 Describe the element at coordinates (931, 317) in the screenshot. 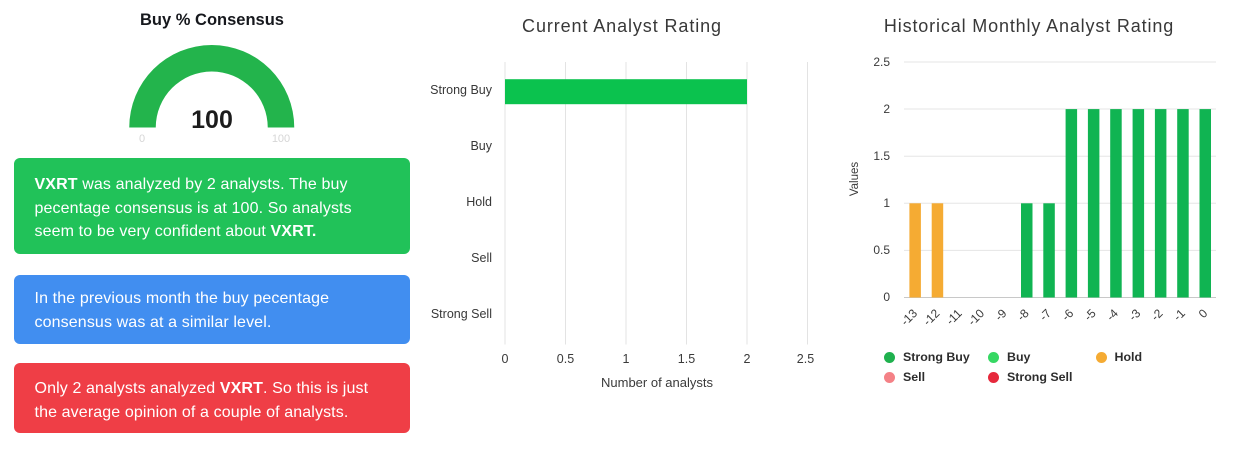

I see `svg-text: -12` at that location.